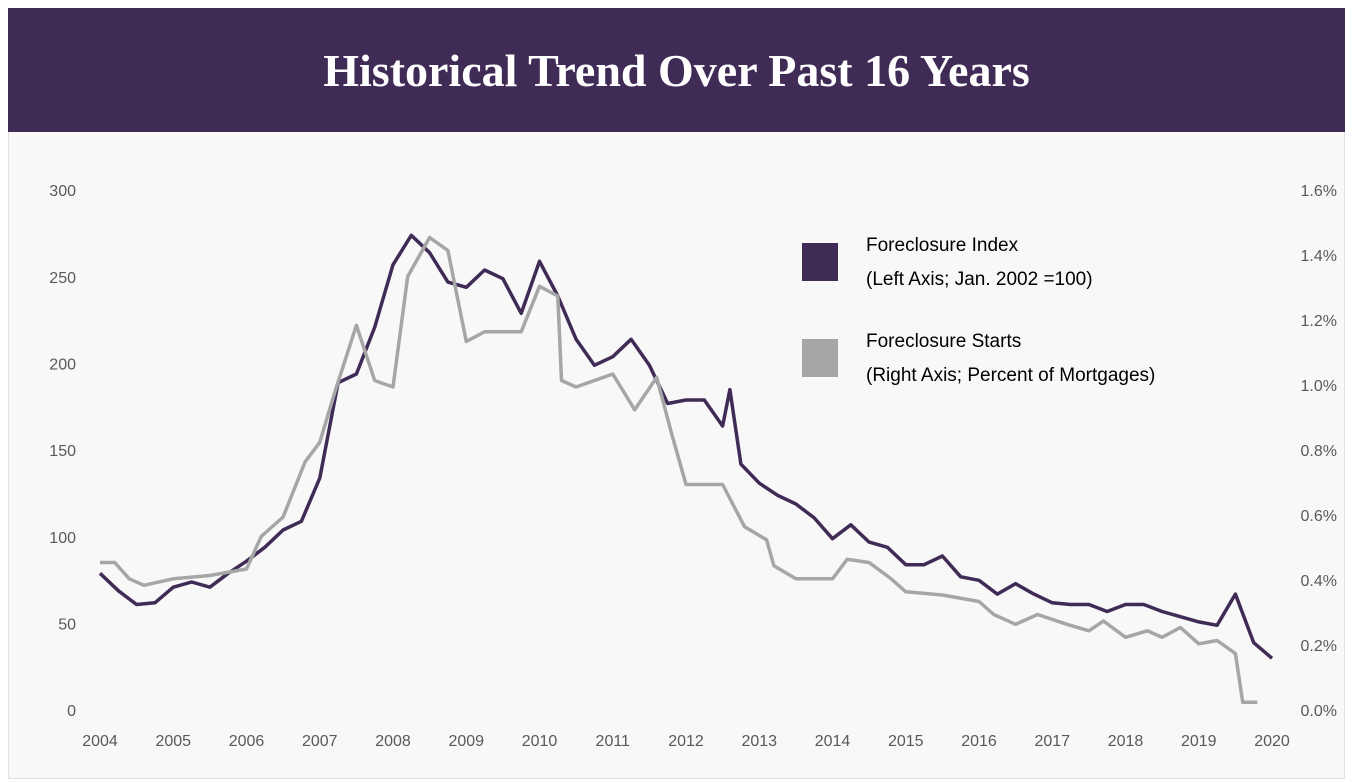 The width and height of the screenshot is (1353, 782). What do you see at coordinates (613, 741) in the screenshot?
I see `x-tick-label: 2011` at bounding box center [613, 741].